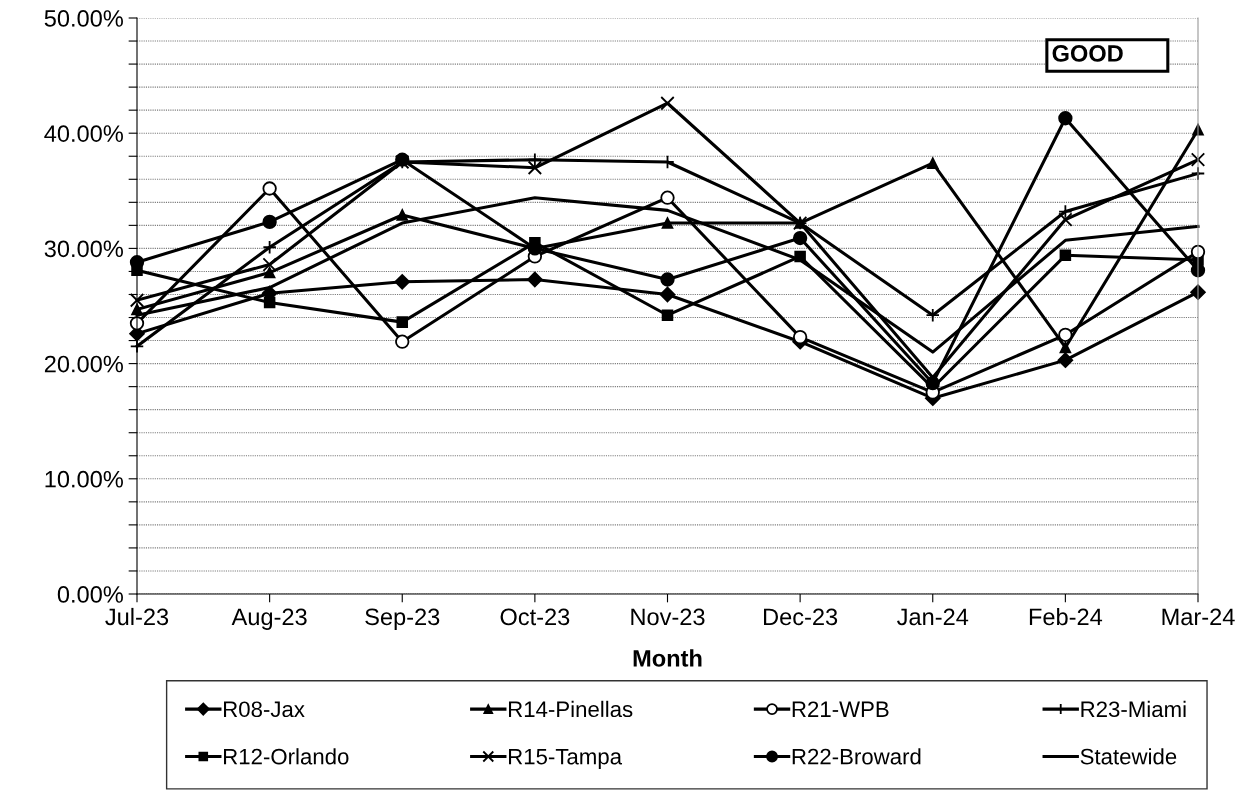 This screenshot has width=1242, height=812. I want to click on legend-label: R15-Tampa, so click(565, 758).